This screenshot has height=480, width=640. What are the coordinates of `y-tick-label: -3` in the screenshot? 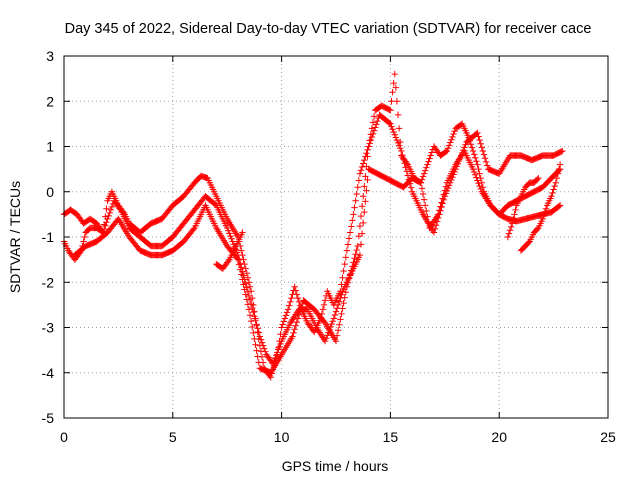 It's located at (48, 328).